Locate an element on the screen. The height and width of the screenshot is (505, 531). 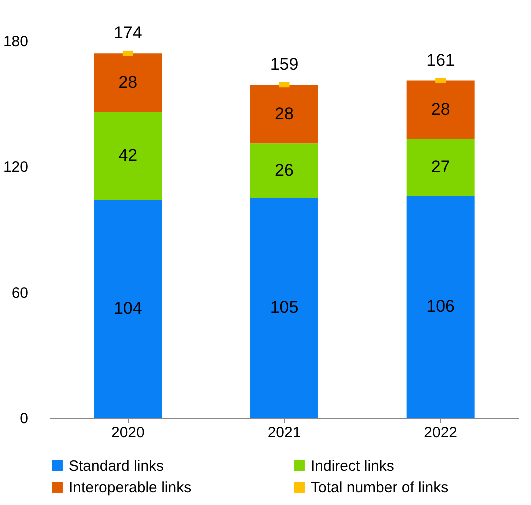
data-label: 105 is located at coordinates (284, 308).